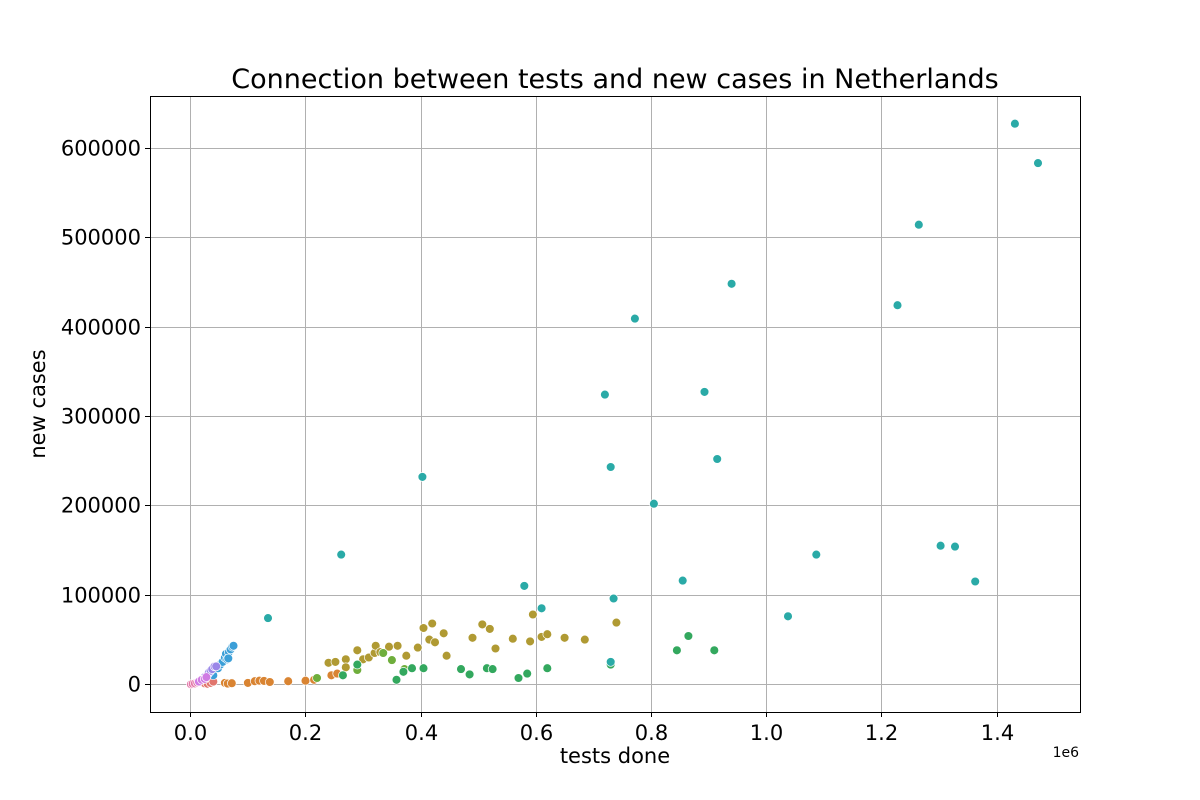  What do you see at coordinates (101, 328) in the screenshot?
I see `y-tick-label: 400000` at bounding box center [101, 328].